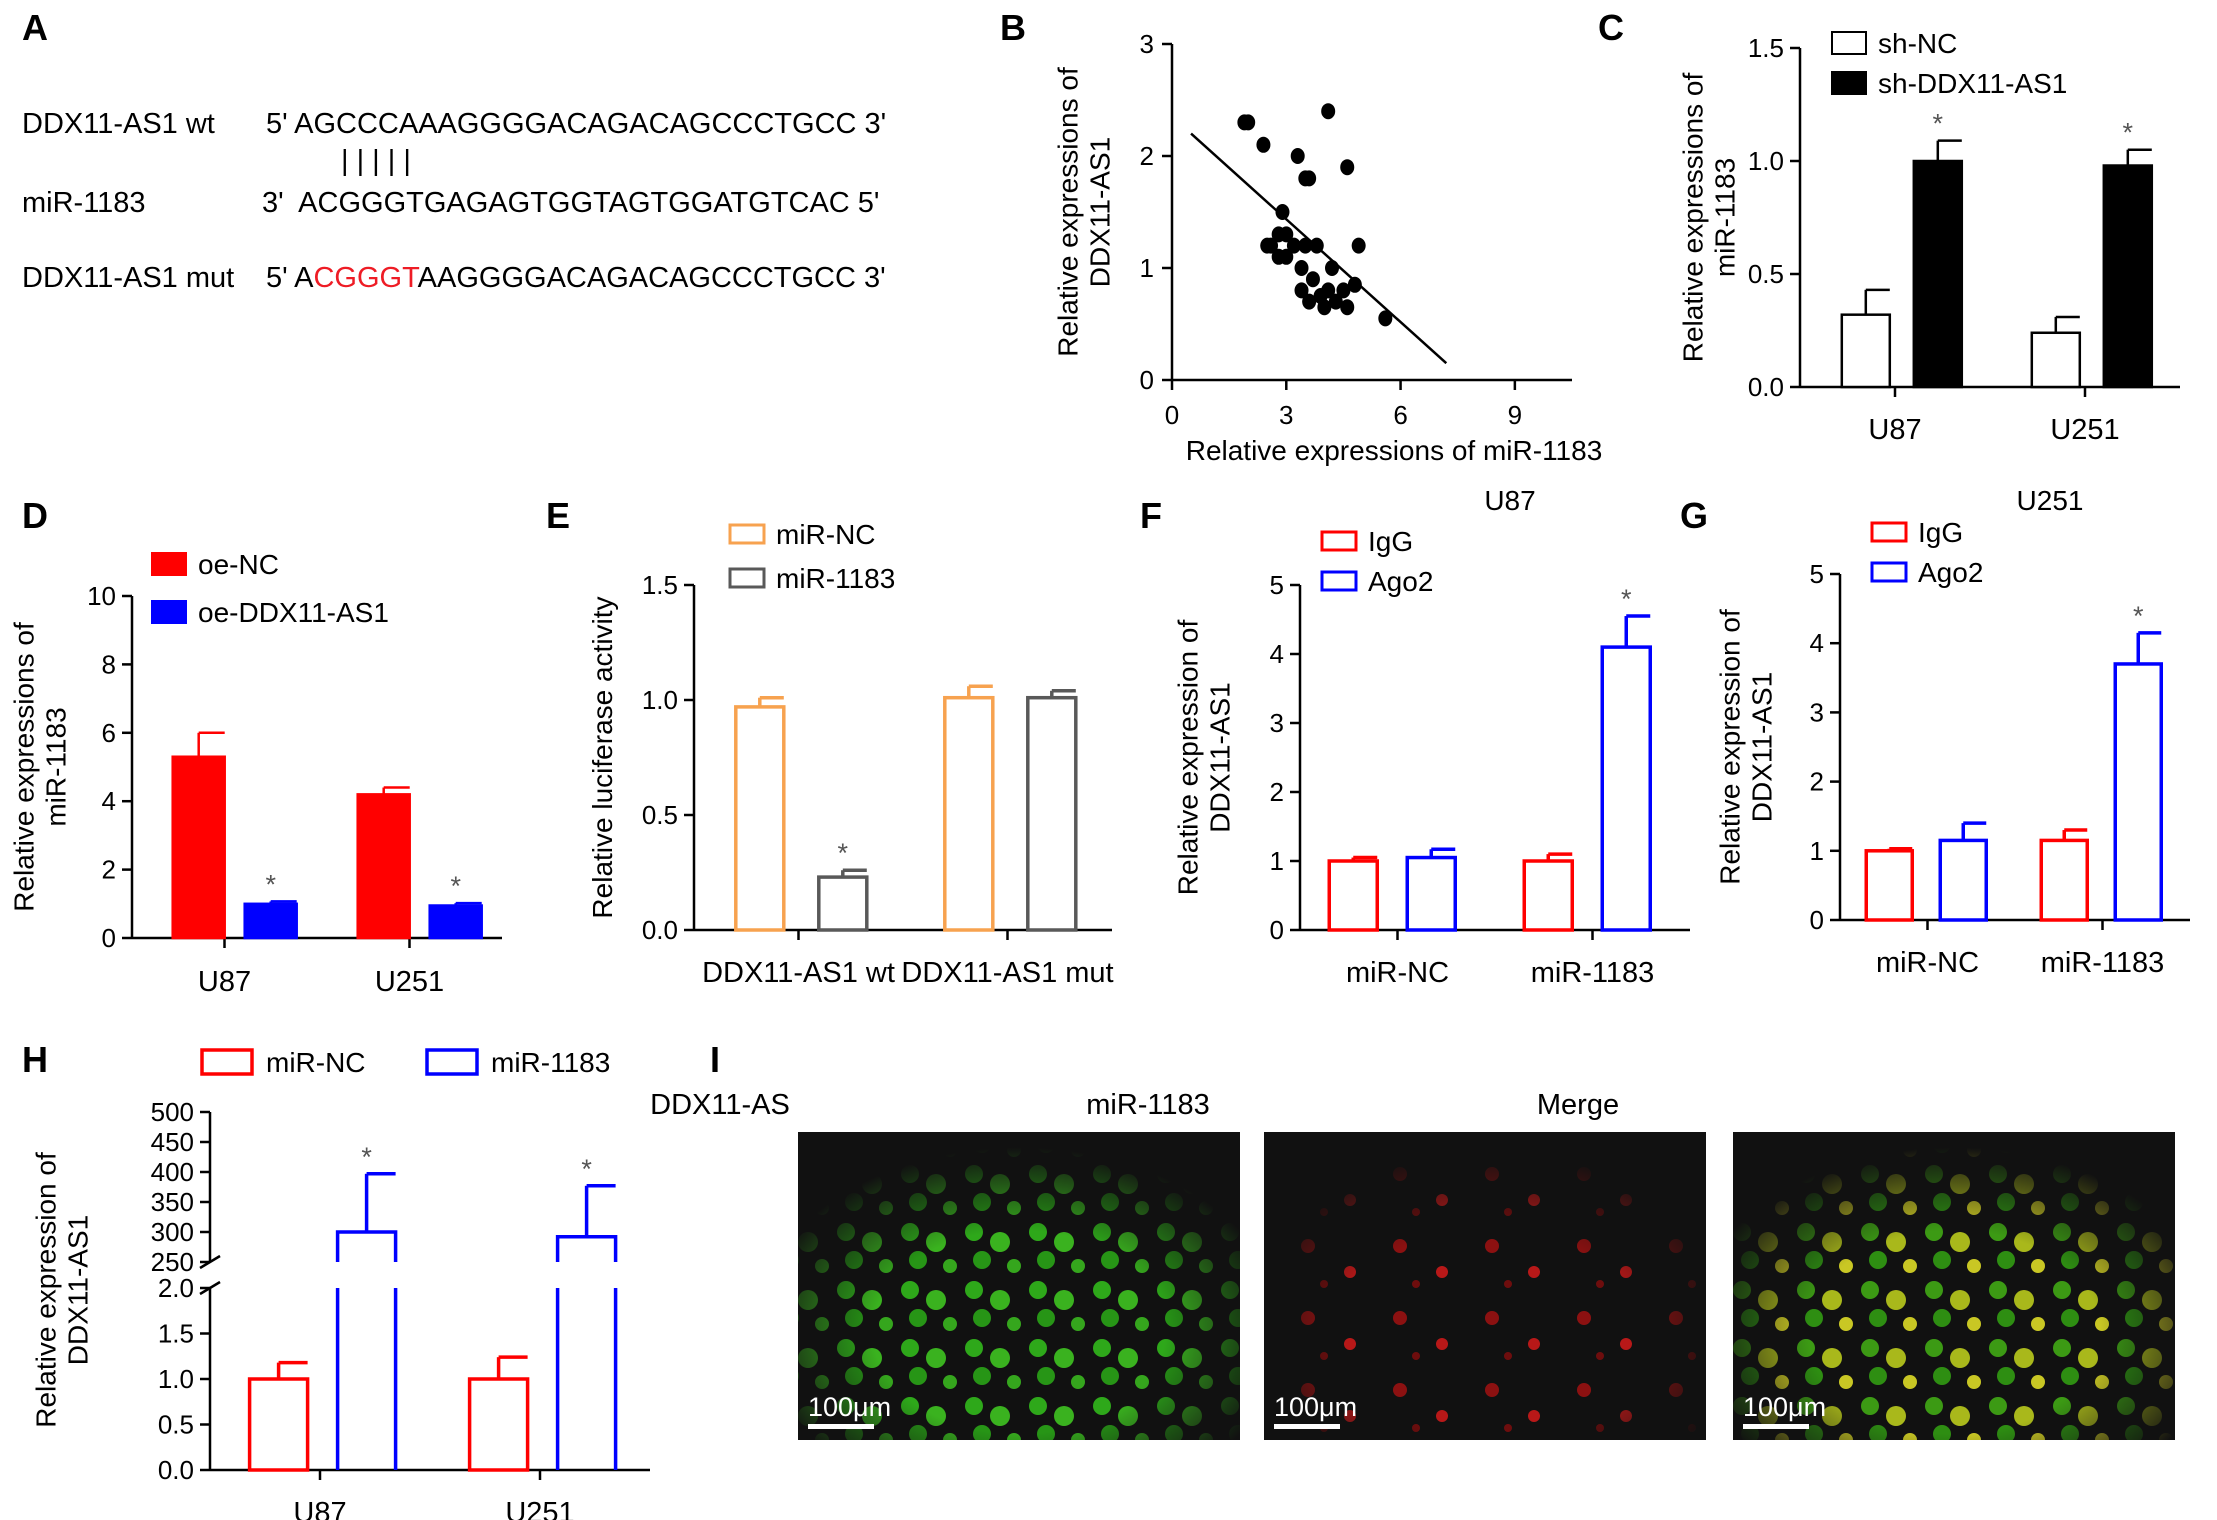  I want to click on x-category-label: DDX11-AS1 mut, so click(1007, 973).